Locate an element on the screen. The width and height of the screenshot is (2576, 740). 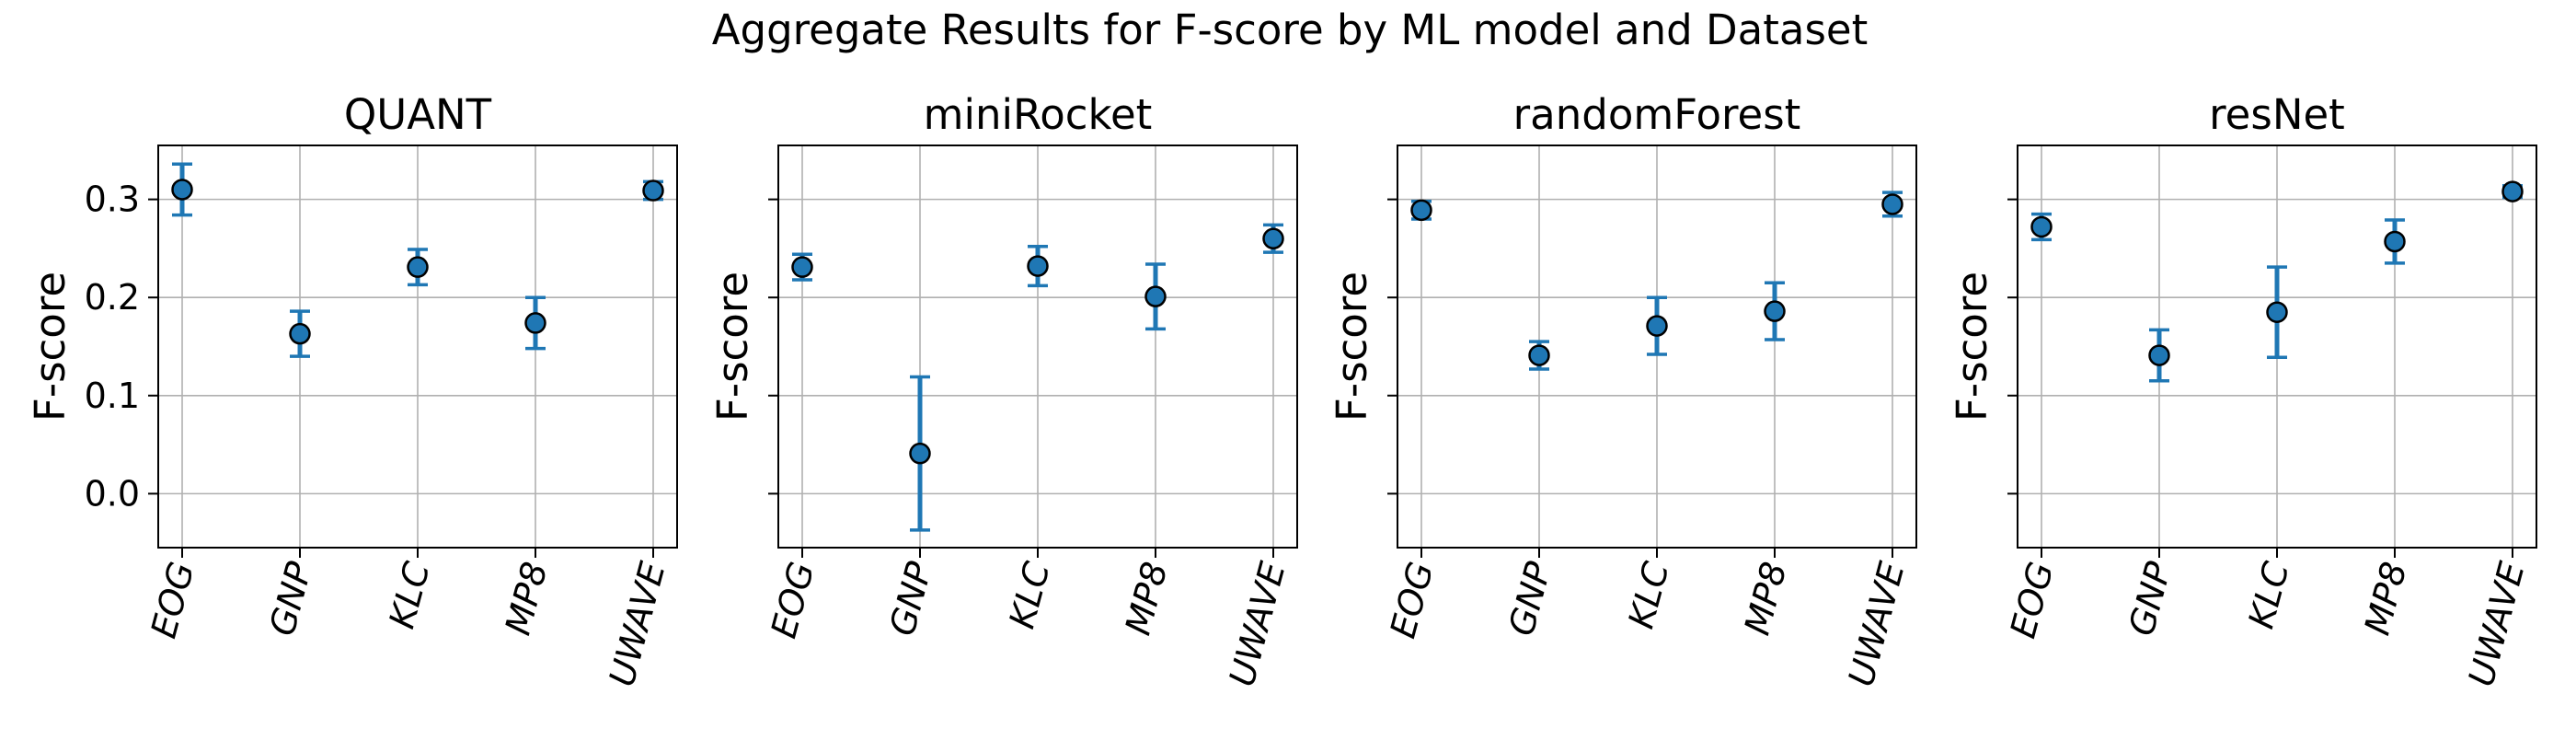
y-tick-label: 0.0 is located at coordinates (112, 493).